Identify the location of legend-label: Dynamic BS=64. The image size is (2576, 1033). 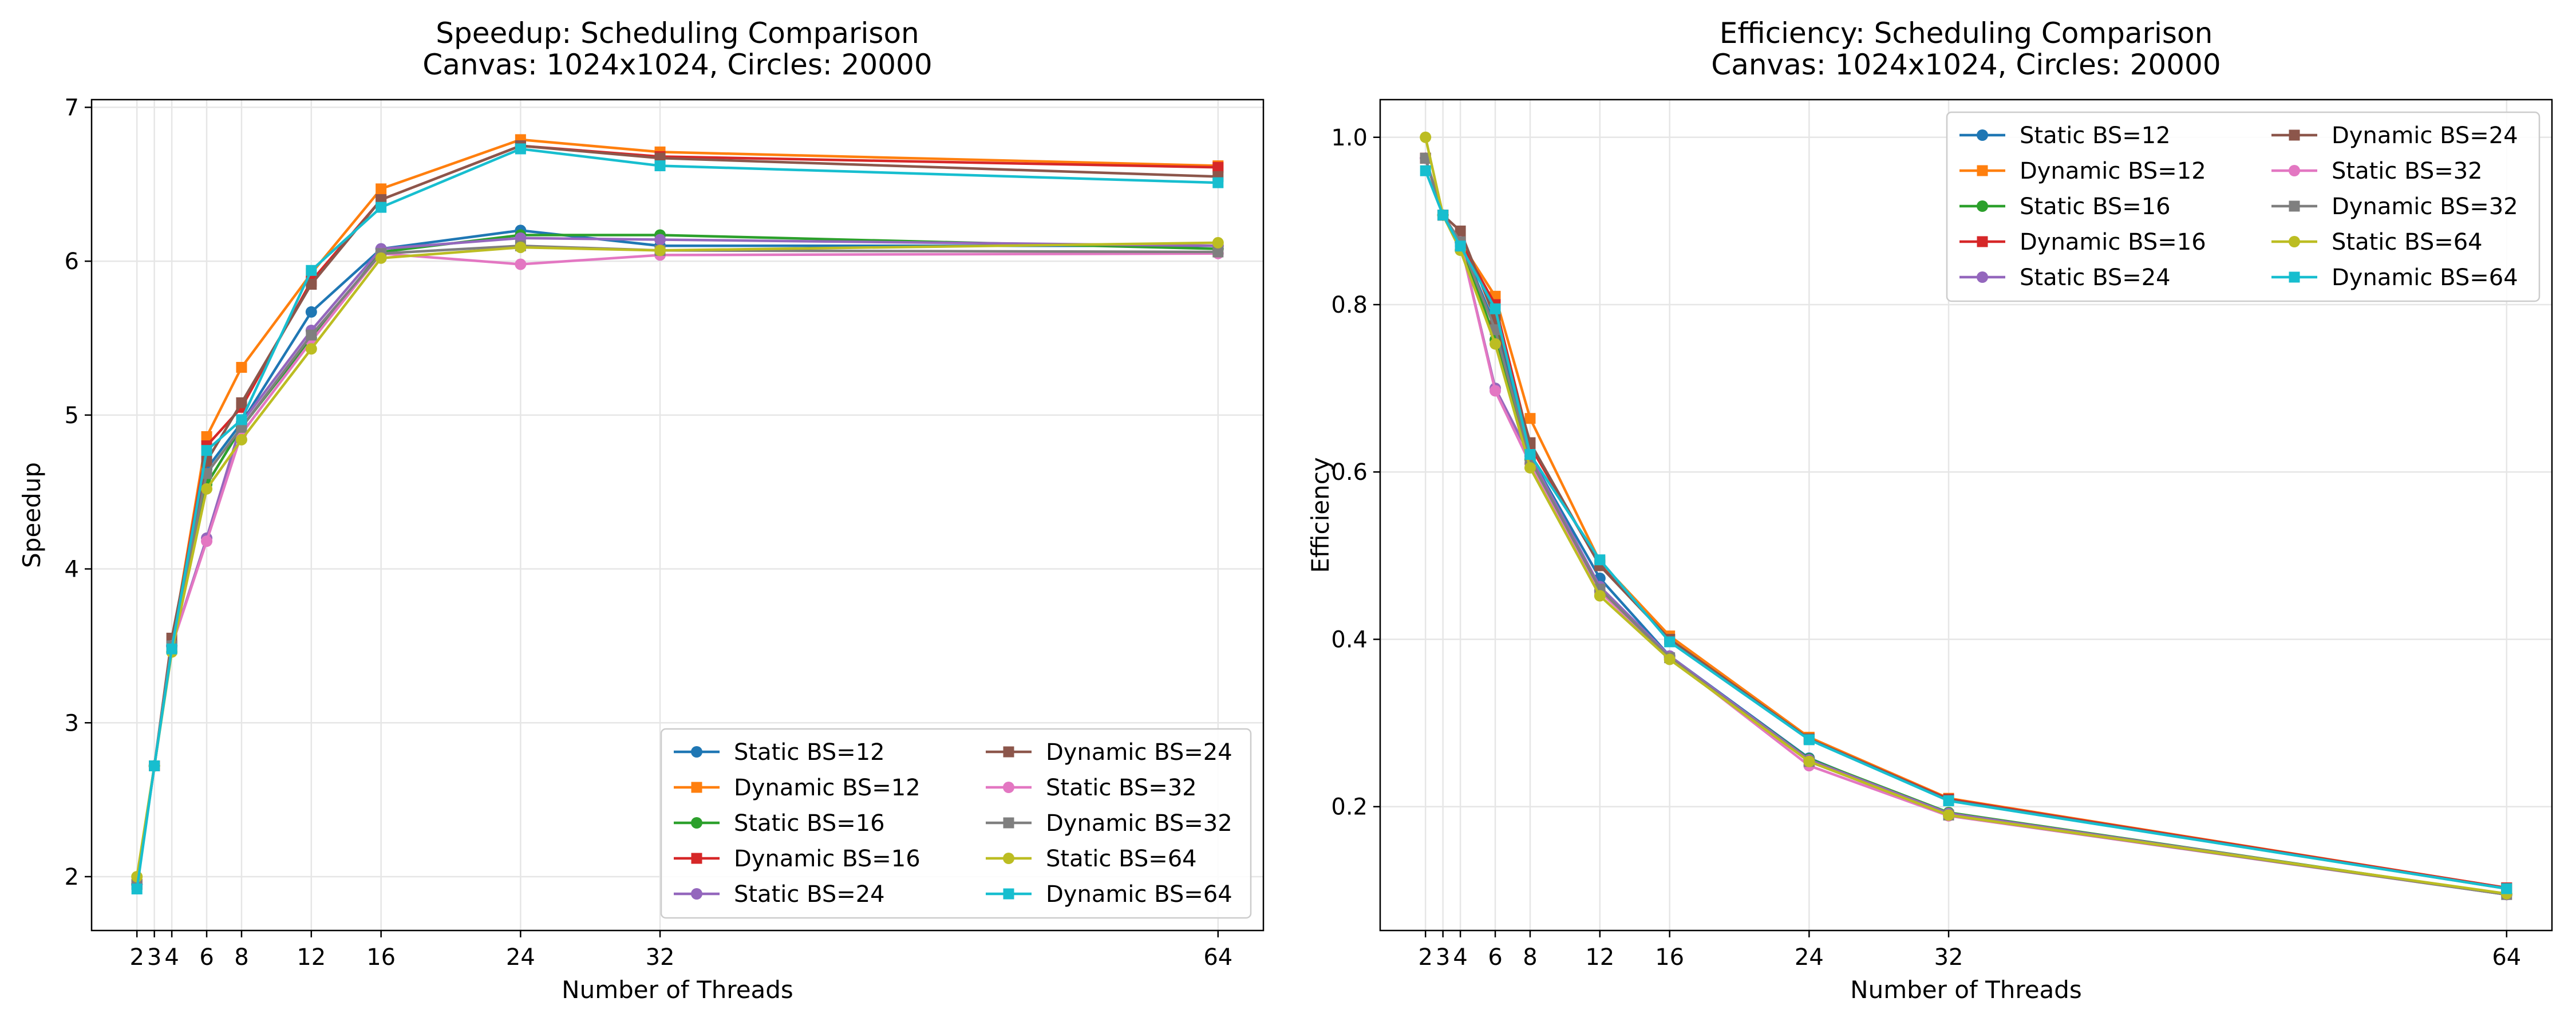
(2425, 278).